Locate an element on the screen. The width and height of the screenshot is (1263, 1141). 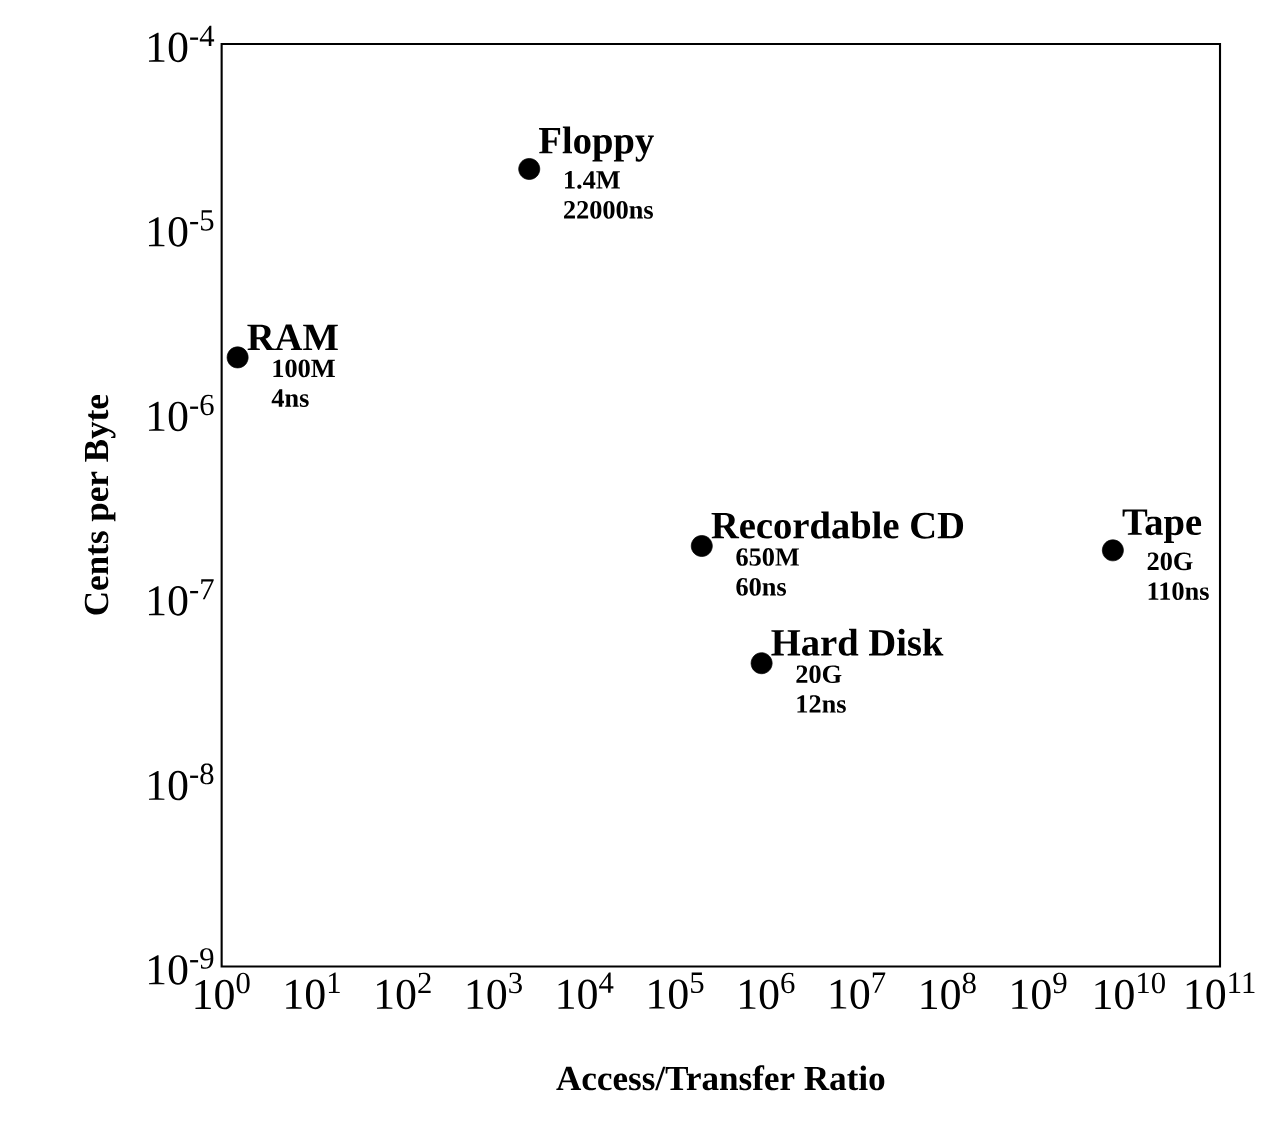
annotation: Floppy is located at coordinates (596, 144).